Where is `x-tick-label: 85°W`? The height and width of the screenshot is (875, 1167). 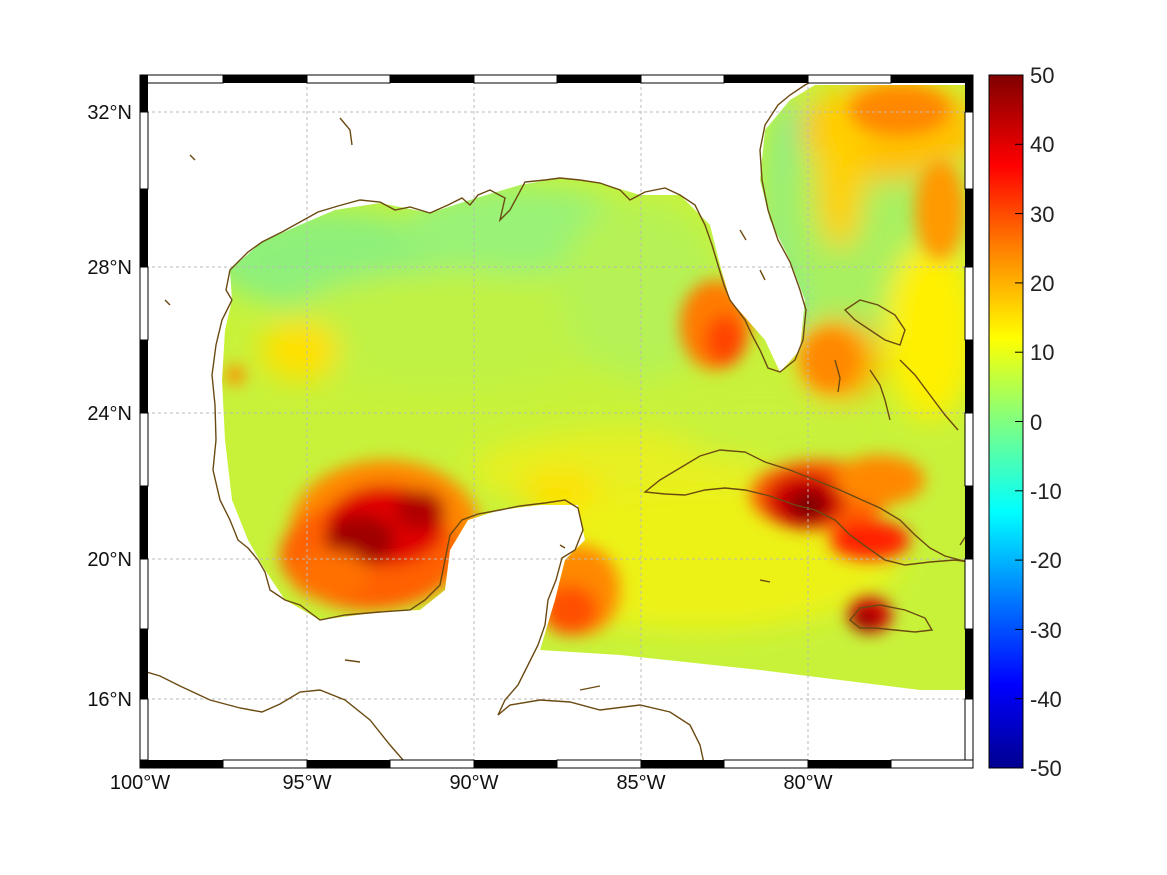 x-tick-label: 85°W is located at coordinates (640, 783).